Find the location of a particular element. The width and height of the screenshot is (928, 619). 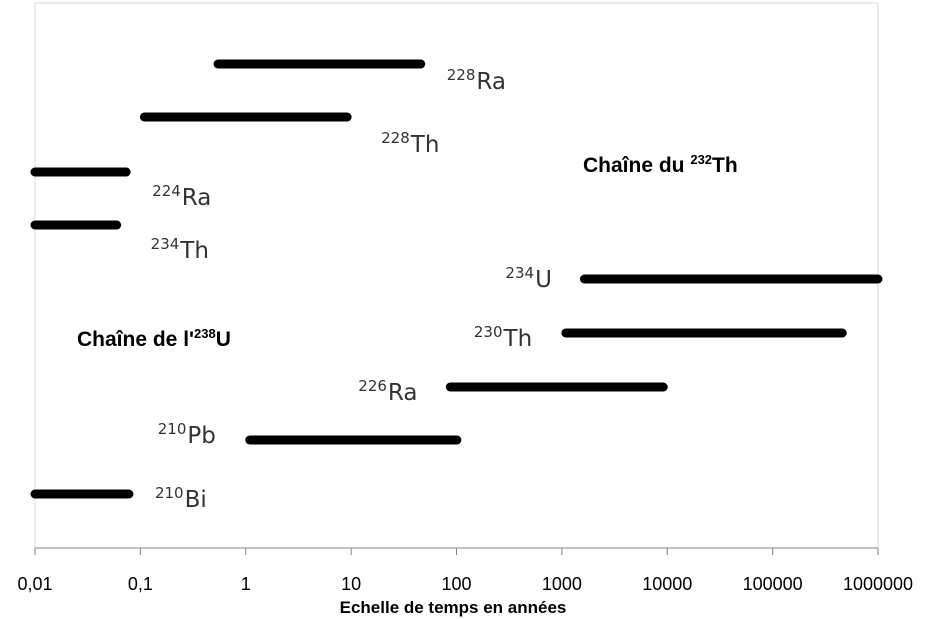

isotope-label-210bi: 210Bi is located at coordinates (181, 498).